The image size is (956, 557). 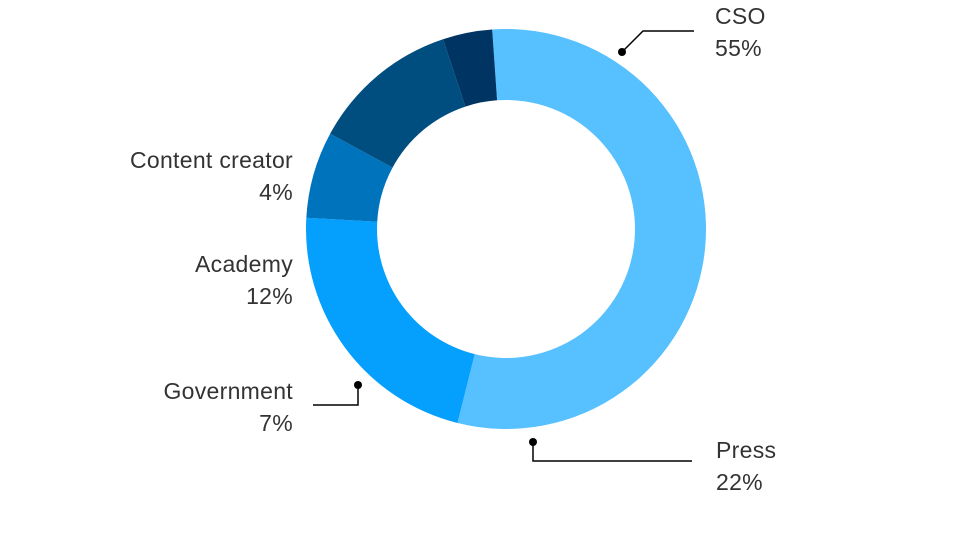 I want to click on slice-government, so click(x=349, y=177).